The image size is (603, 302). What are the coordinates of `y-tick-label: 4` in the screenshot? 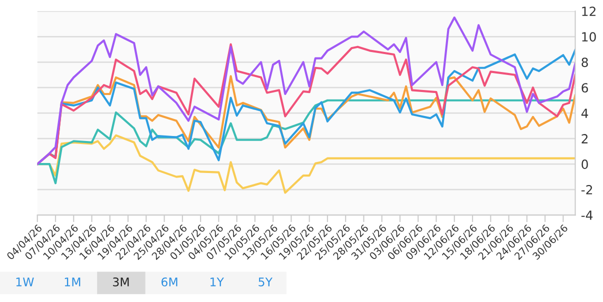 It's located at (584, 113).